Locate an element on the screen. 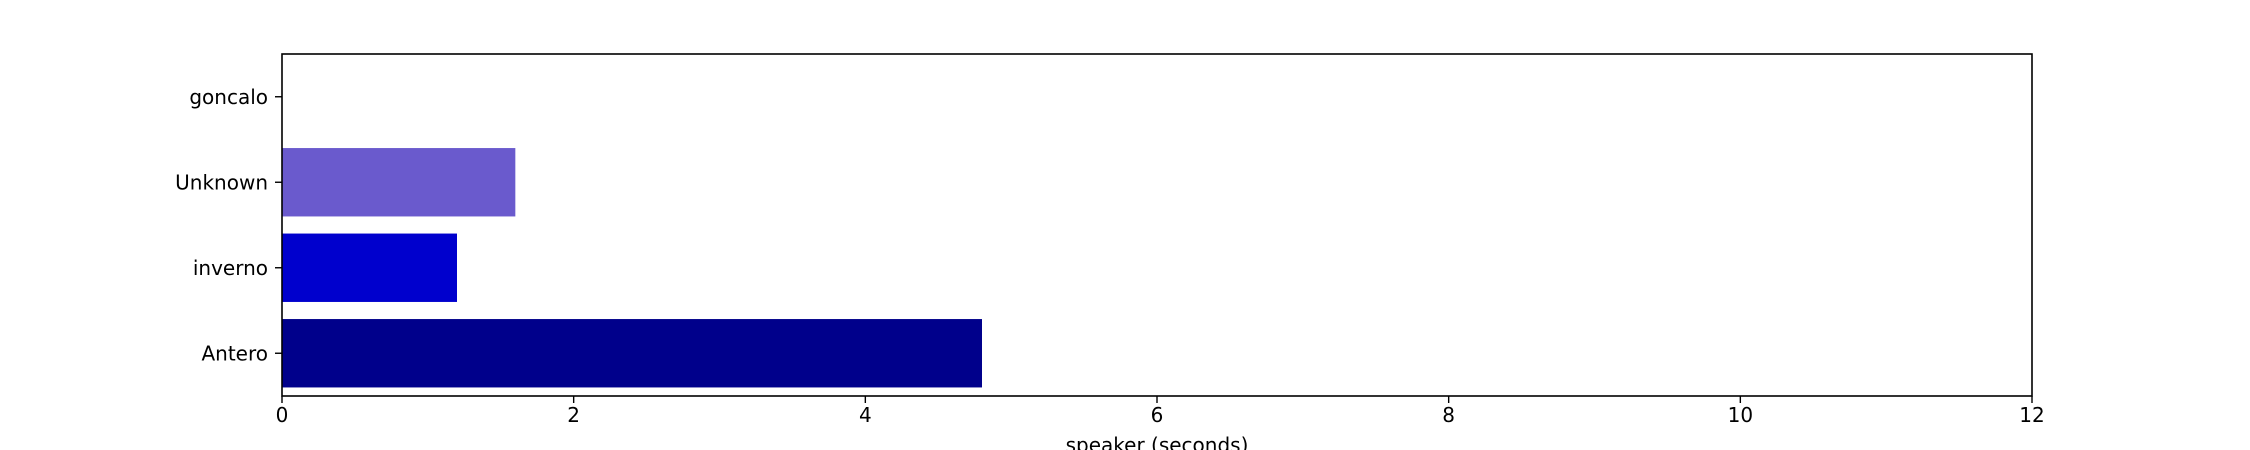 This screenshot has height=450, width=2250. y-tick-label: Unknown is located at coordinates (221, 182).